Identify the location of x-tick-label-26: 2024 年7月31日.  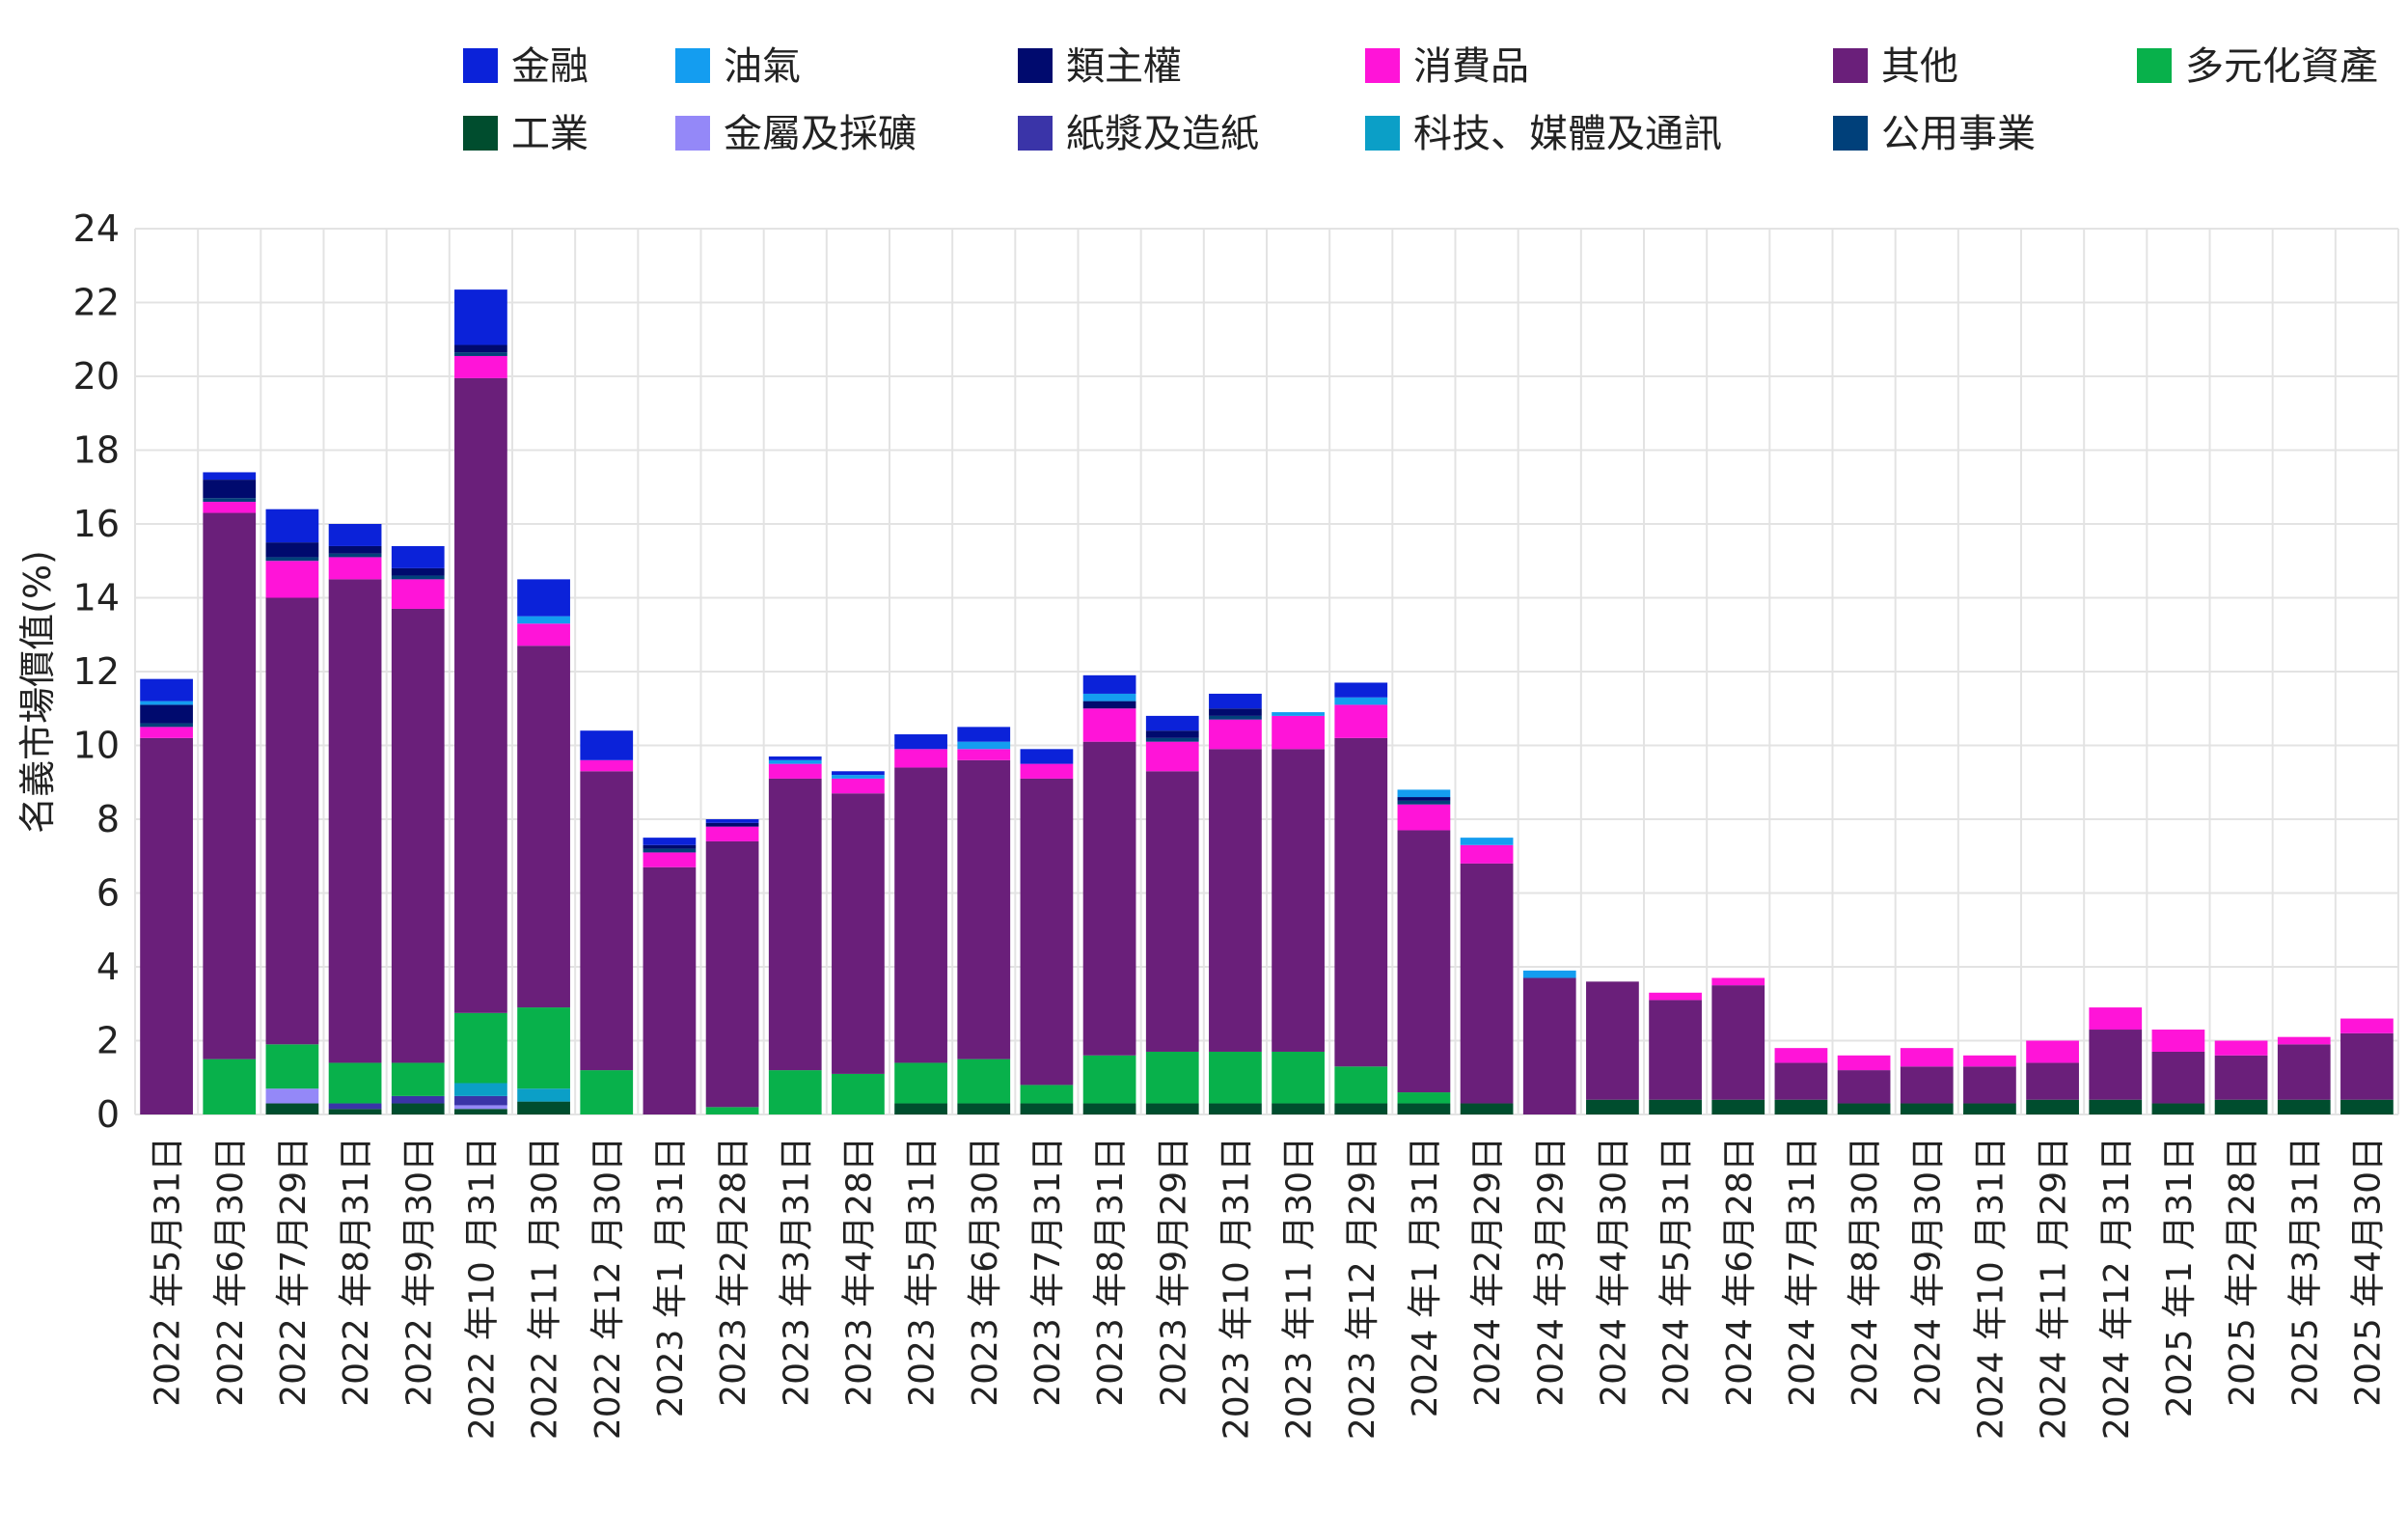
(1802, 1272).